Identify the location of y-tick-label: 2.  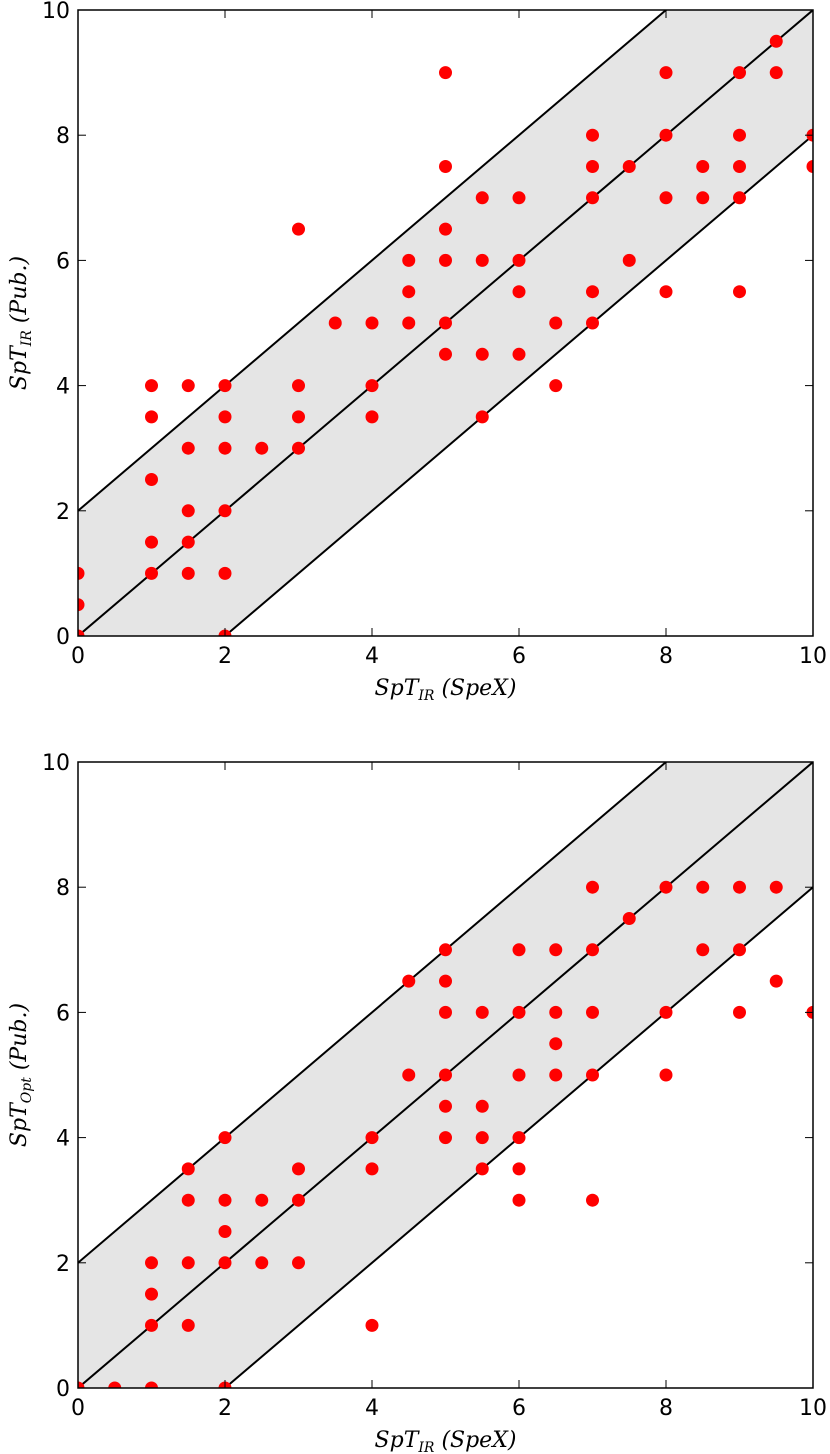
(63, 1264).